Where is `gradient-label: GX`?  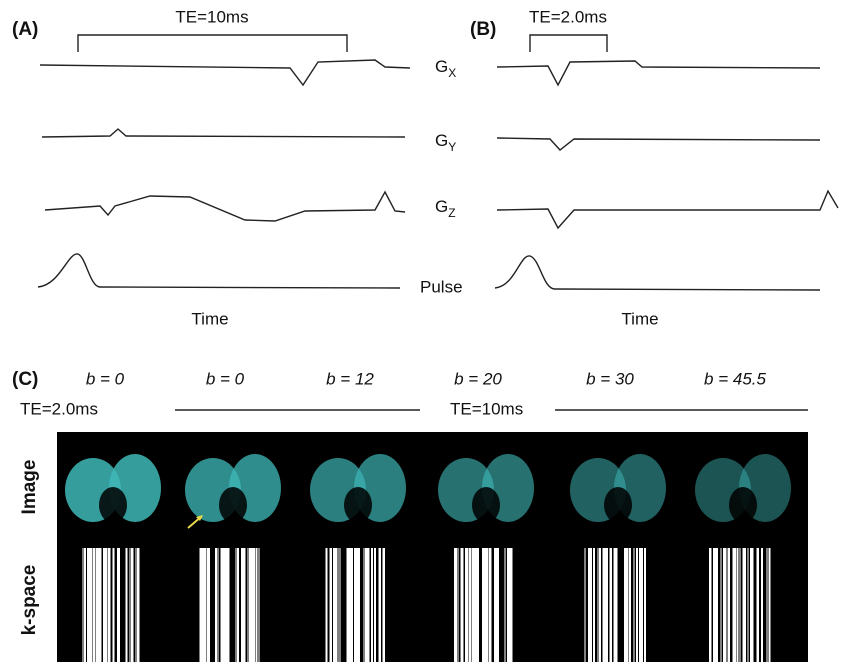
gradient-label: GX is located at coordinates (445, 68).